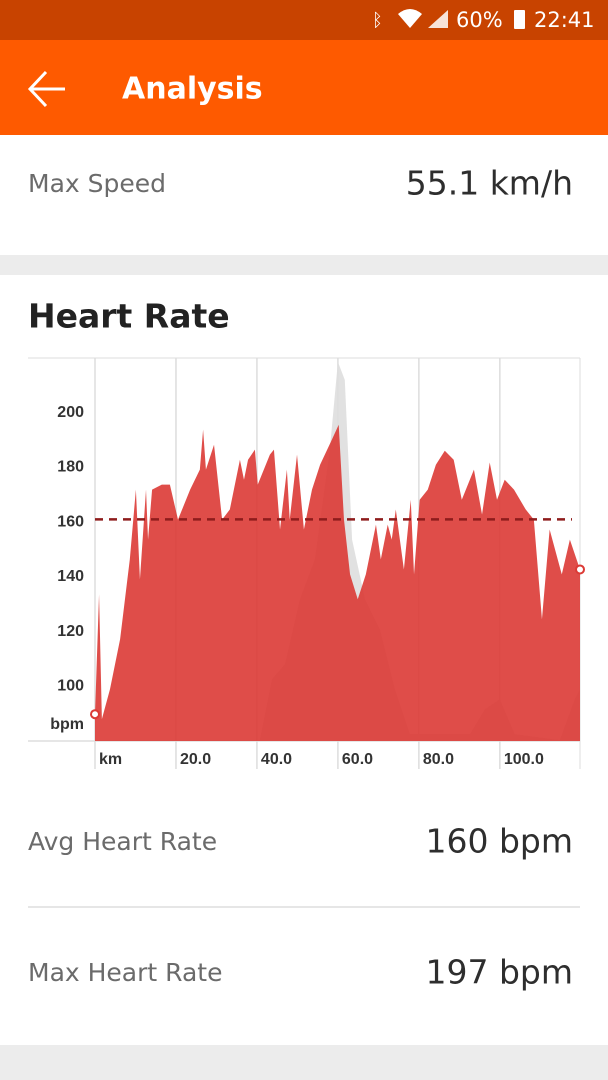  What do you see at coordinates (70, 467) in the screenshot?
I see `y-tick-label: 180` at bounding box center [70, 467].